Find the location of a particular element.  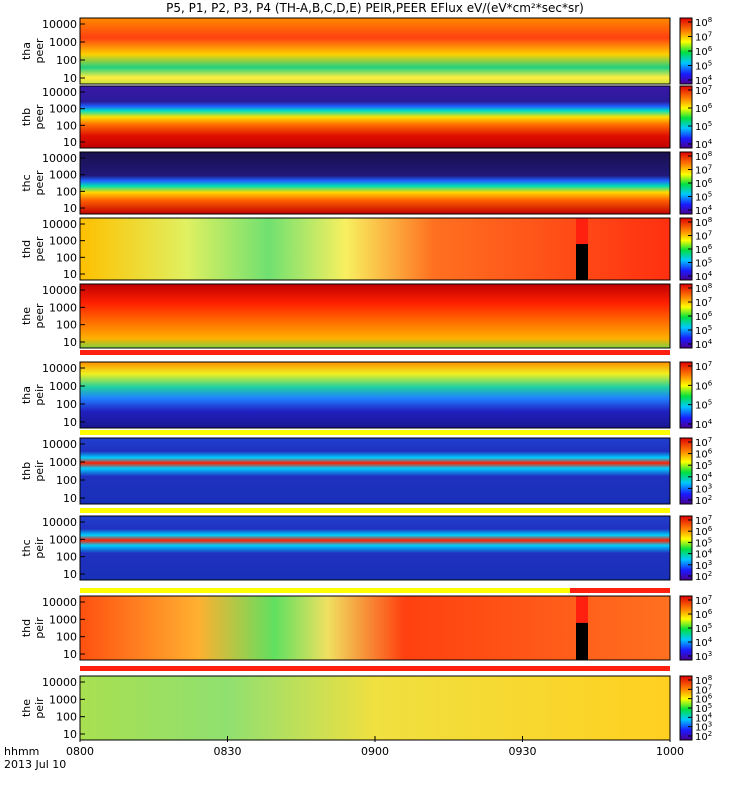

spectrogram-tha-peer is located at coordinates (375, 51).